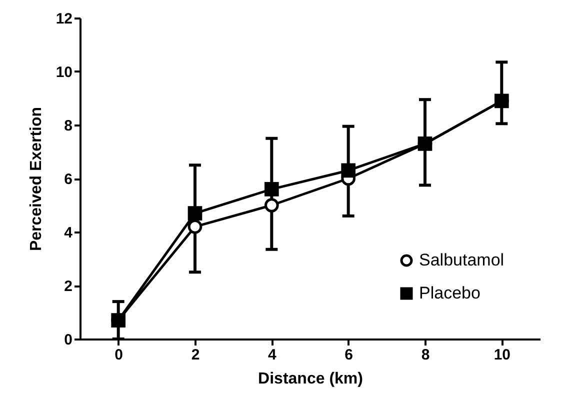 The image size is (583, 414). What do you see at coordinates (69, 233) in the screenshot?
I see `y-tick-label: 4` at bounding box center [69, 233].